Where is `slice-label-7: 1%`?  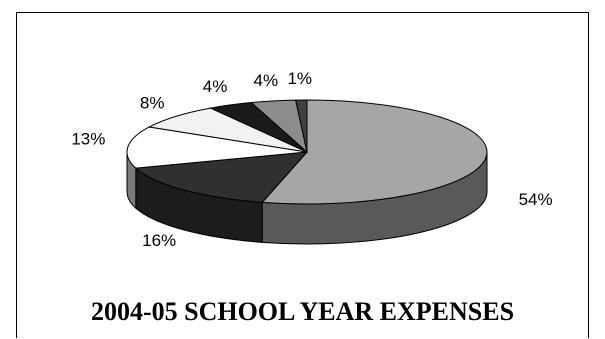
slice-label-7: 1% is located at coordinates (299, 78).